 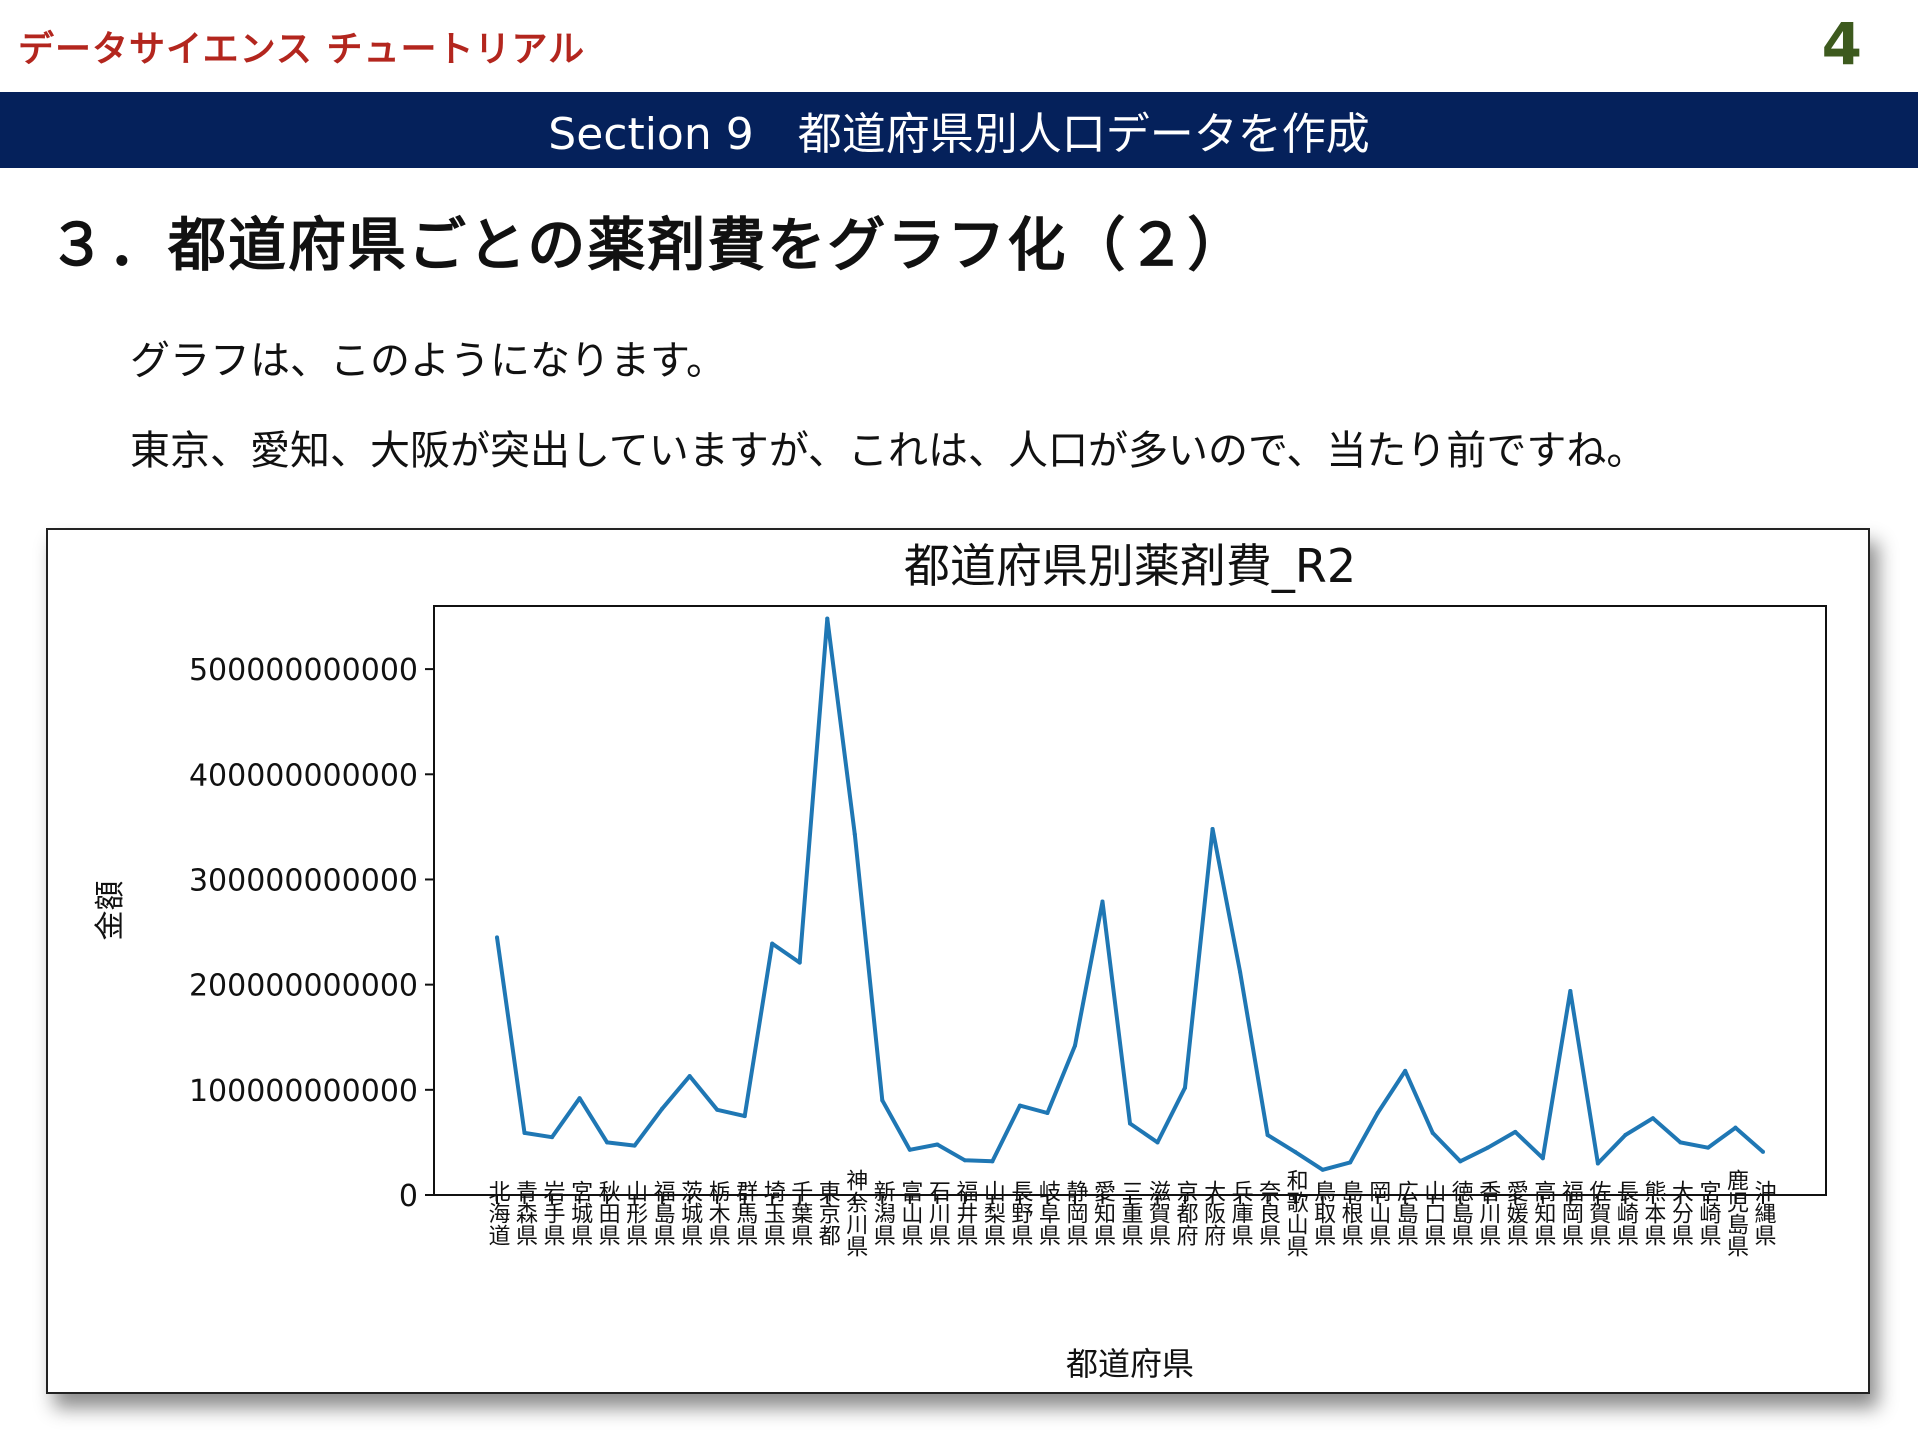 I want to click on section-title: Section 9 都道府県別人口データを作成, so click(x=959, y=134).